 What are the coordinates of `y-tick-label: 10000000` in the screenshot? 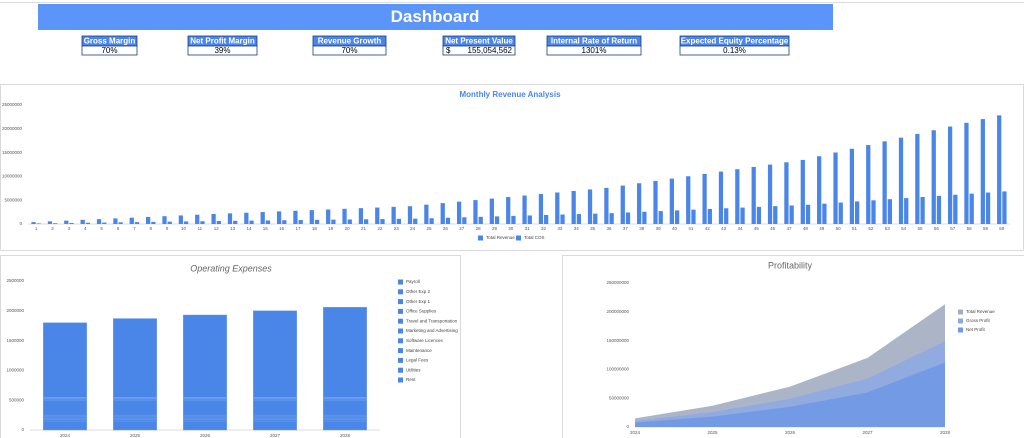 It's located at (12, 176).